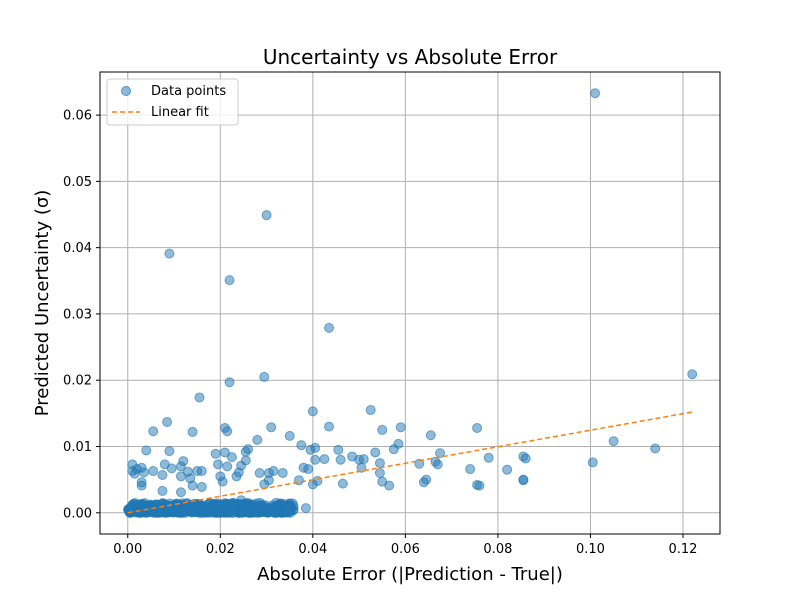 This screenshot has width=800, height=600. What do you see at coordinates (410, 574) in the screenshot?
I see `x-axis-label: Absolute Error (|Prediction - True|)` at bounding box center [410, 574].